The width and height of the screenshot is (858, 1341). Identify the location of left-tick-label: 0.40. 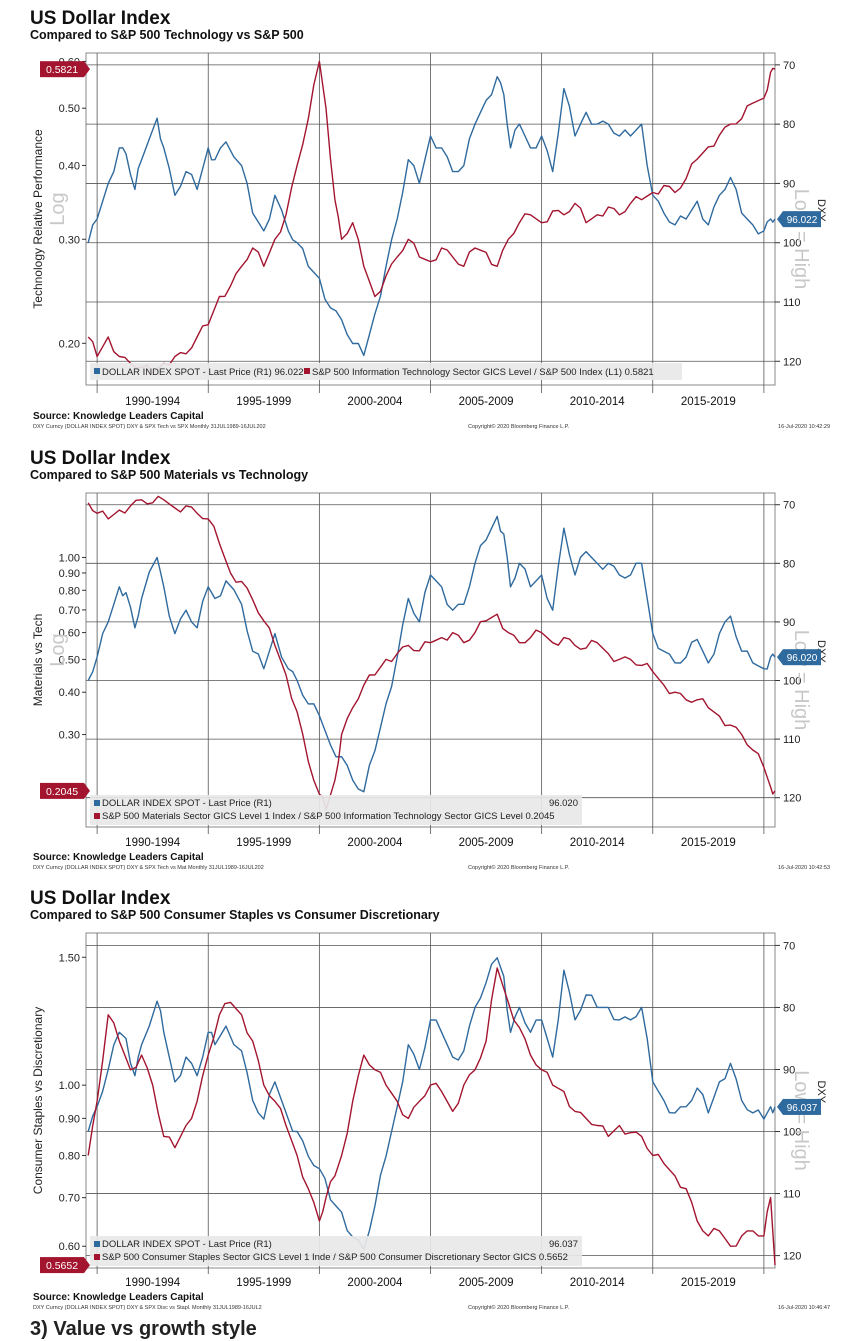
(69, 693).